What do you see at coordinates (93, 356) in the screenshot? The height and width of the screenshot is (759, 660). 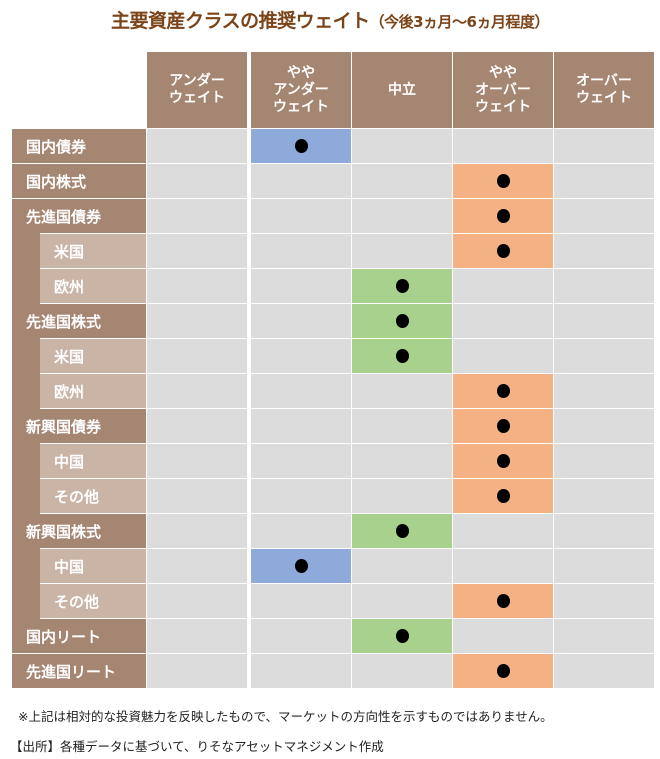 I see `row-label: 米国` at bounding box center [93, 356].